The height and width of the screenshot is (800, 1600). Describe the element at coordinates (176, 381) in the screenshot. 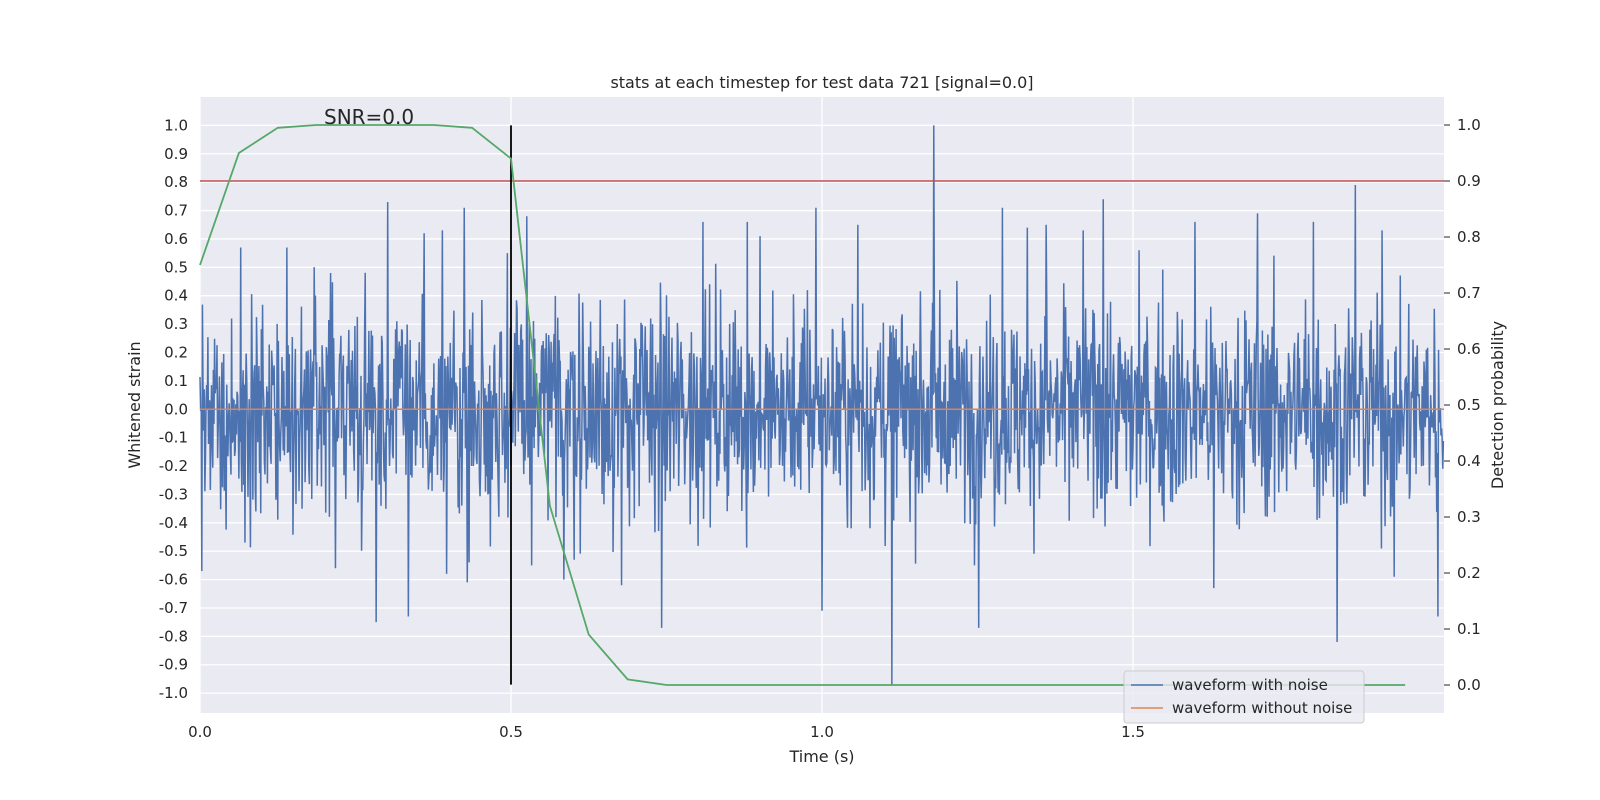

I see `y-left-tick-label: 0.1` at that location.